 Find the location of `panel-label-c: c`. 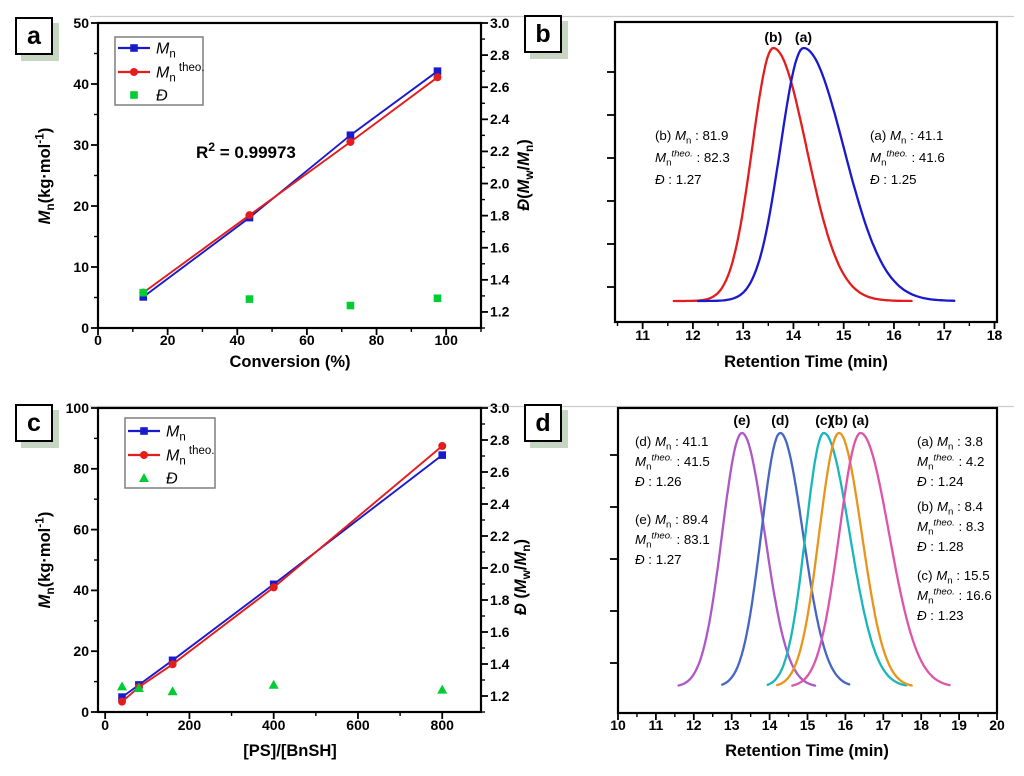

panel-label-c: c is located at coordinates (34, 423).